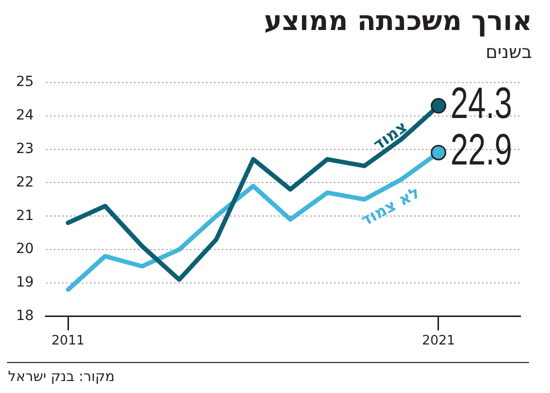 The height and width of the screenshot is (393, 550). I want to click on y-tick-label: 22, so click(25, 182).